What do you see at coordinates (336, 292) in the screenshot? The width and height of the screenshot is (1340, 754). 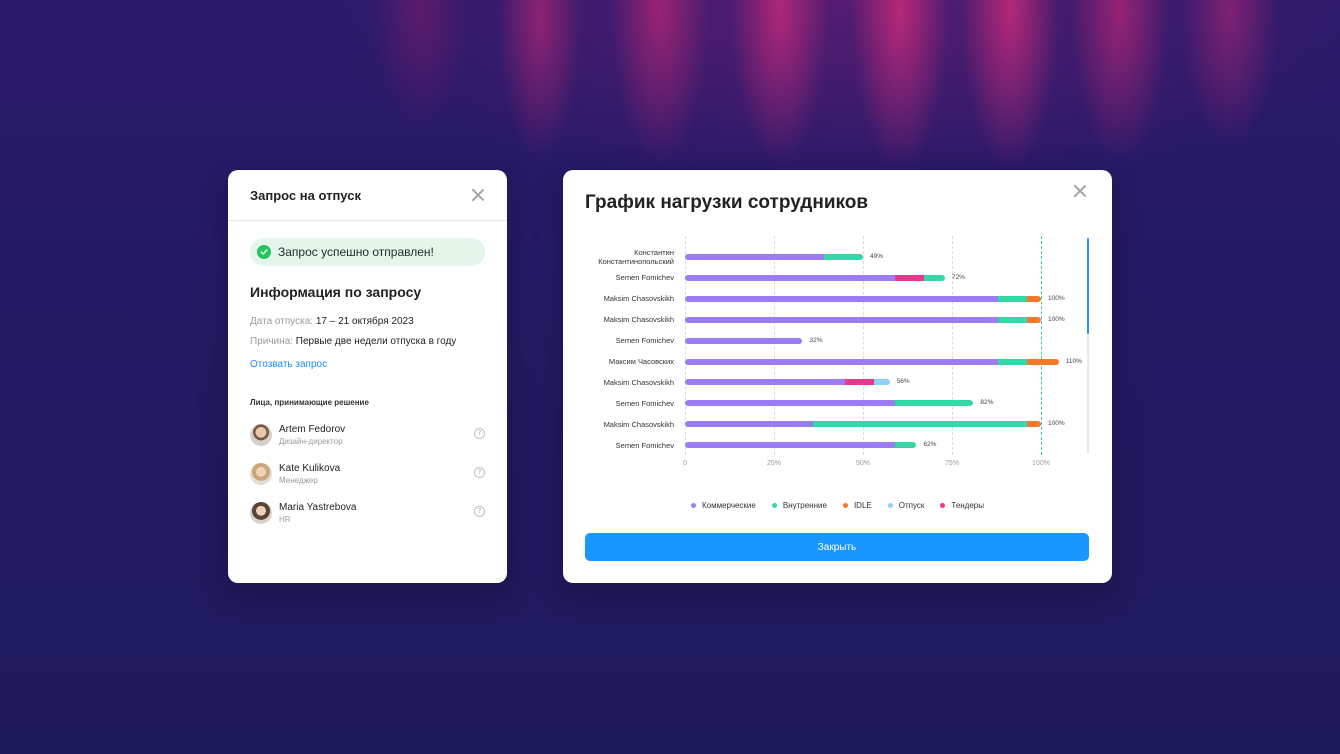 I see `info-title: Информация по запросу` at bounding box center [336, 292].